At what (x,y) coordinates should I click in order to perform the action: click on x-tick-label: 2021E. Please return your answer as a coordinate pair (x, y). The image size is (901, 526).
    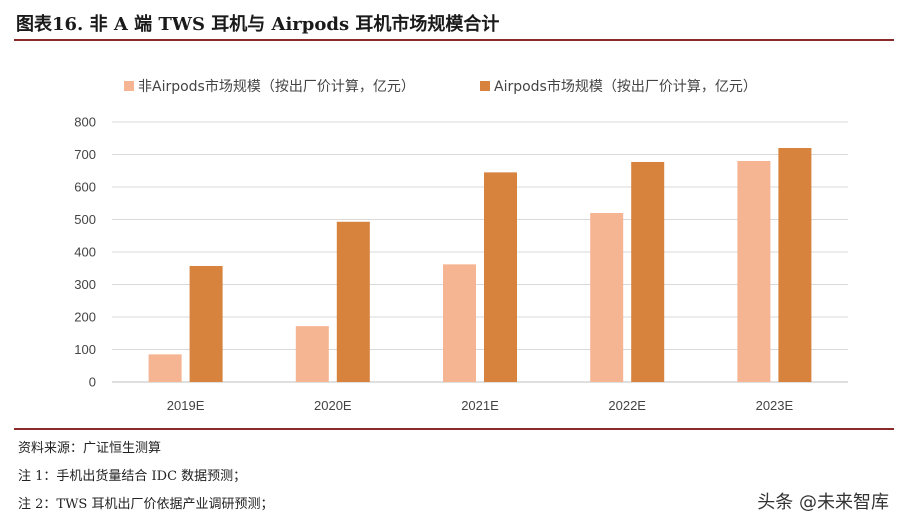
    Looking at the image, I should click on (480, 405).